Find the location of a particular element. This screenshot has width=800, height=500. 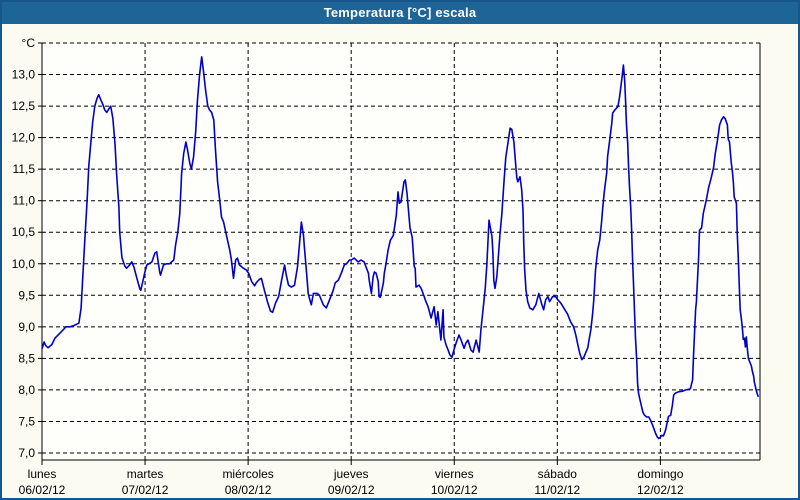

y-tick-label: °C is located at coordinates (29, 43).